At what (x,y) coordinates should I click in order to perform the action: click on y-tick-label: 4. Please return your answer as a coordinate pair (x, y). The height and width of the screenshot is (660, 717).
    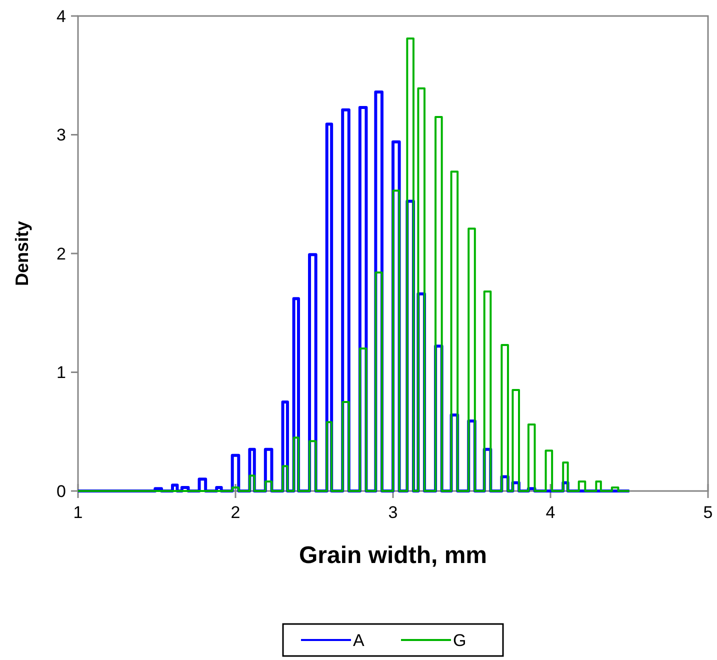
    Looking at the image, I should click on (61, 16).